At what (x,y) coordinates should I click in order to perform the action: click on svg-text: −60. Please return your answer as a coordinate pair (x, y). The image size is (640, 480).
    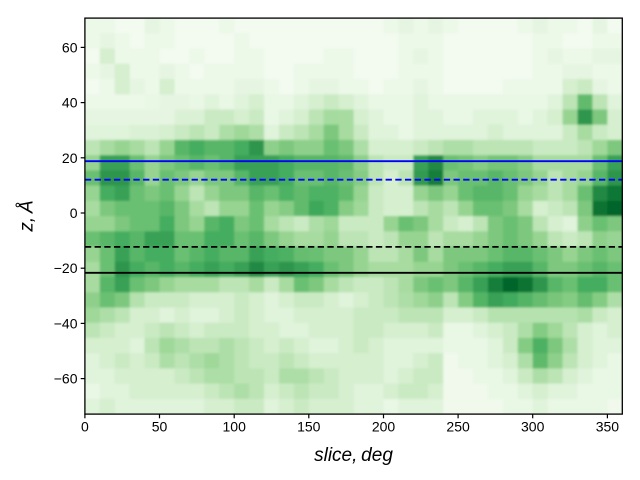
    Looking at the image, I should click on (66, 379).